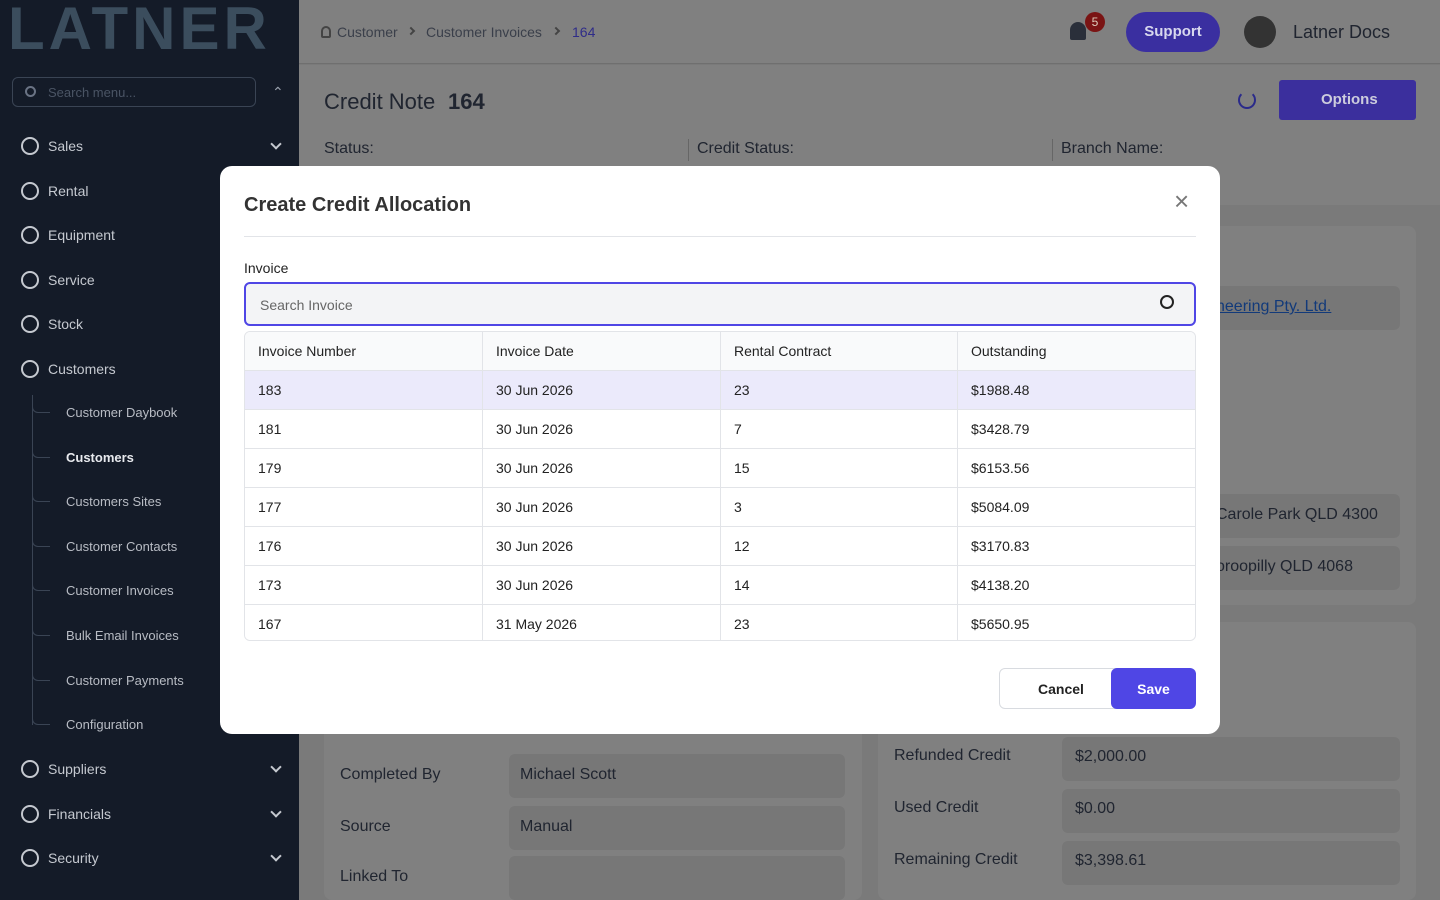 This screenshot has height=900, width=1440. I want to click on menu-item: Customers, so click(82, 369).